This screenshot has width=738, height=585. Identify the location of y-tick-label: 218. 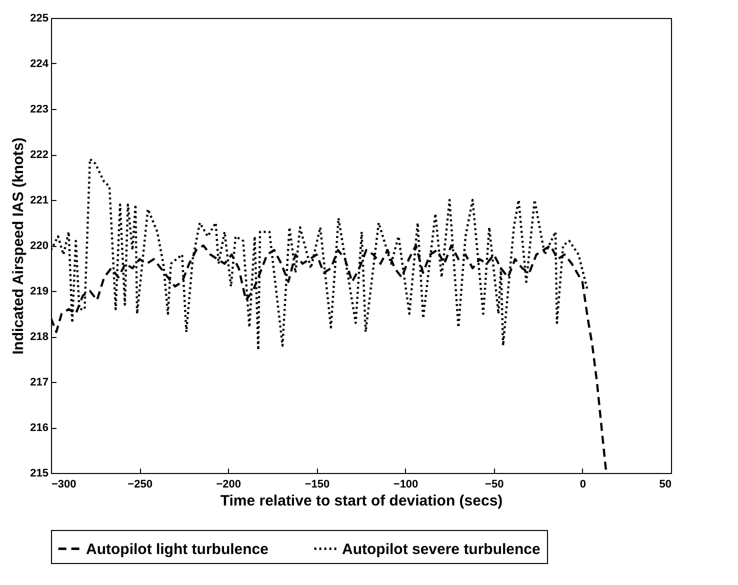
(39, 337).